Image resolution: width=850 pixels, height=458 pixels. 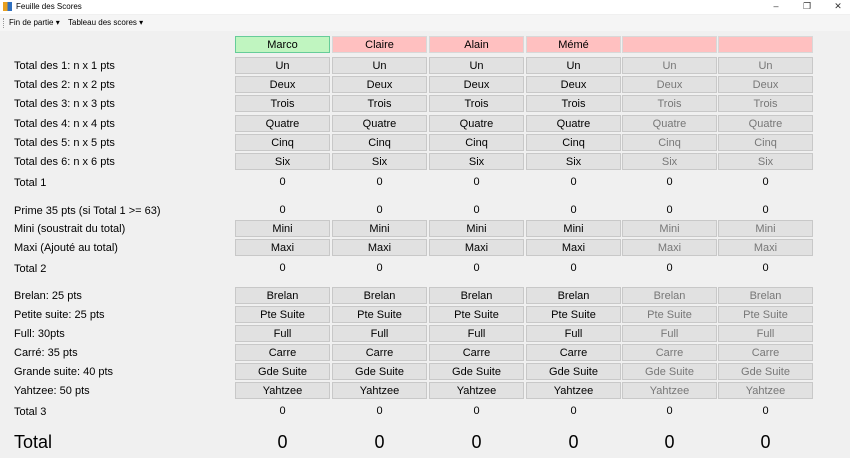 What do you see at coordinates (838, 6) in the screenshot?
I see `close-button: ✕` at bounding box center [838, 6].